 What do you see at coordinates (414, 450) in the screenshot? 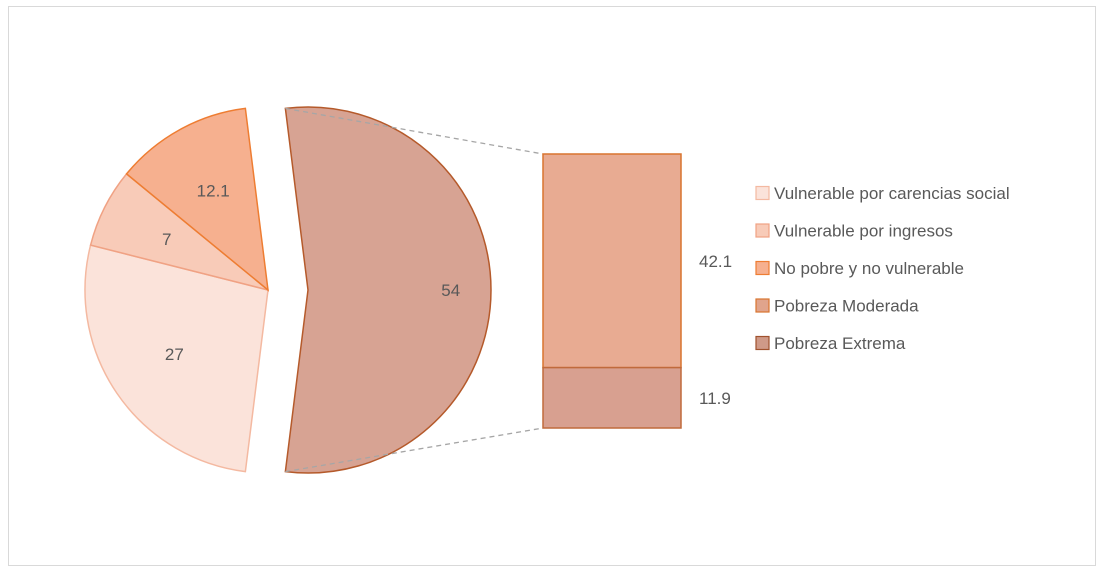
I see `connector-line-bottom` at bounding box center [414, 450].